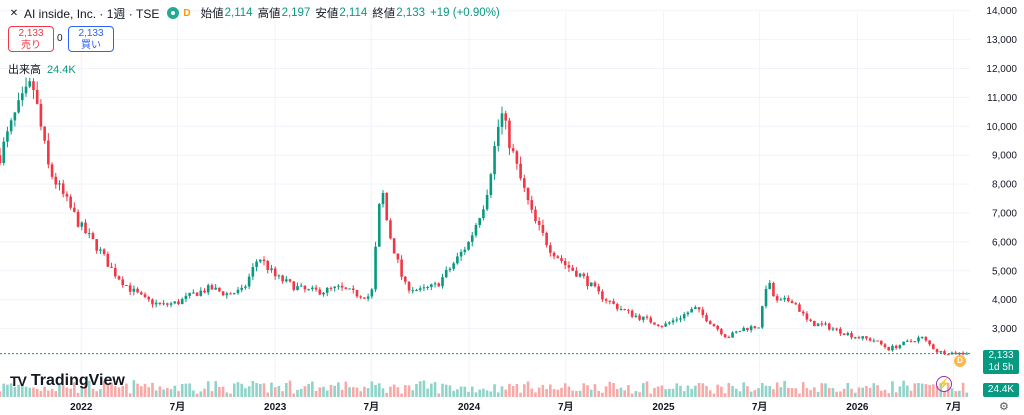 This screenshot has height=415, width=1024. Describe the element at coordinates (173, 13) in the screenshot. I see `eye-icon` at that location.